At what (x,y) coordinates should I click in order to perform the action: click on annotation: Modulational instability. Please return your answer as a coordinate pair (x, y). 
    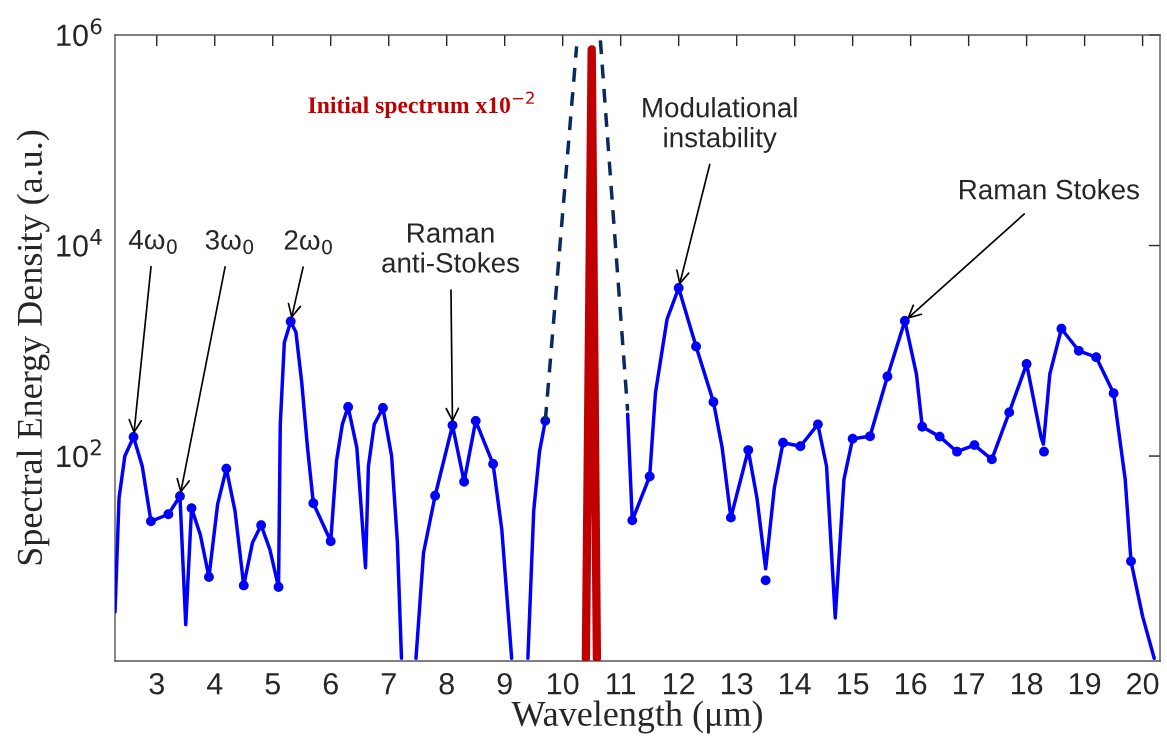
    Looking at the image, I should click on (720, 125).